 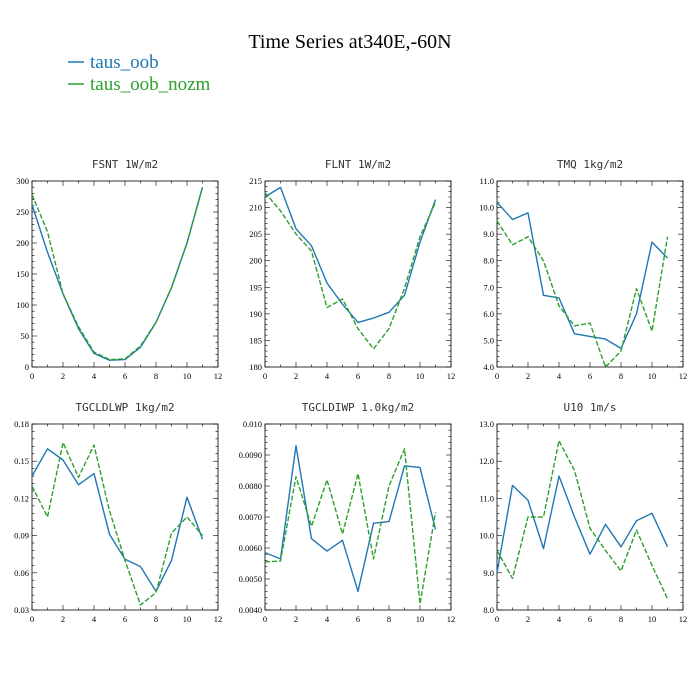 What do you see at coordinates (488, 314) in the screenshot?
I see `y-tick-label: 6.0` at bounding box center [488, 314].